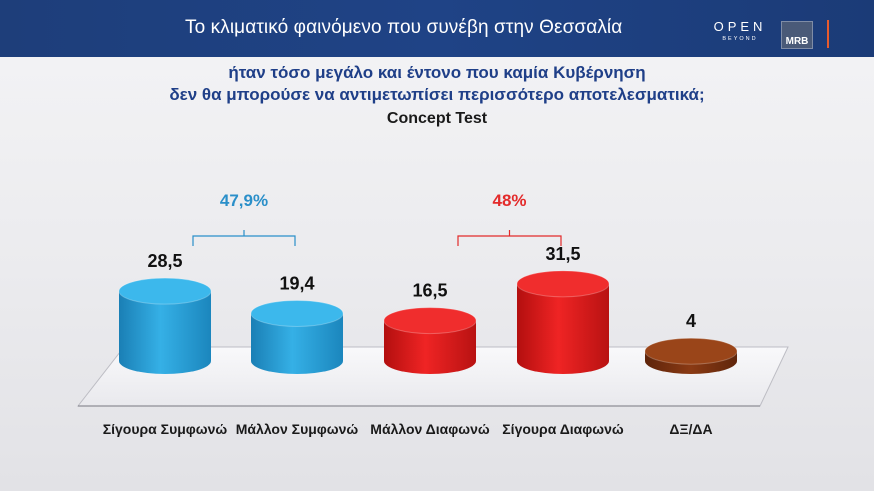 Image resolution: width=874 pixels, height=491 pixels. I want to click on mrb-logo: MRB, so click(797, 35).